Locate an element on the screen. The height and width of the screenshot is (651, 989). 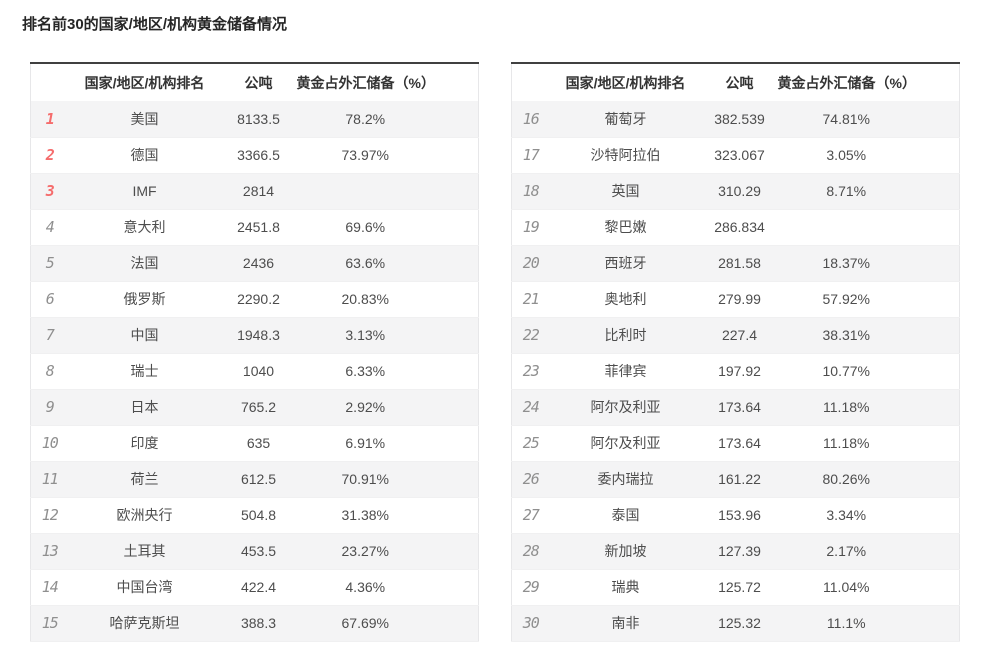
rank-cell: 6 is located at coordinates (50, 299).